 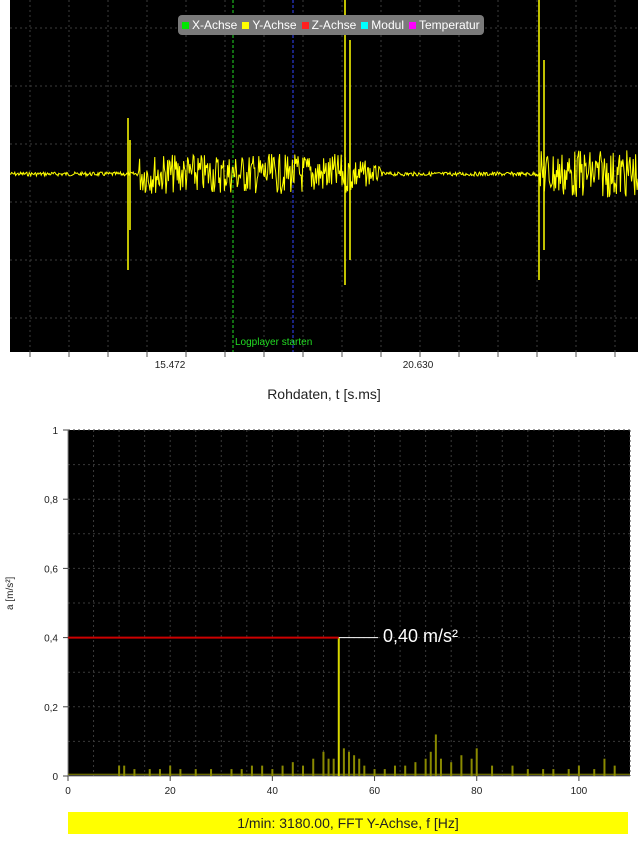 I want to click on legend-item: Y-Achse, so click(x=269, y=25).